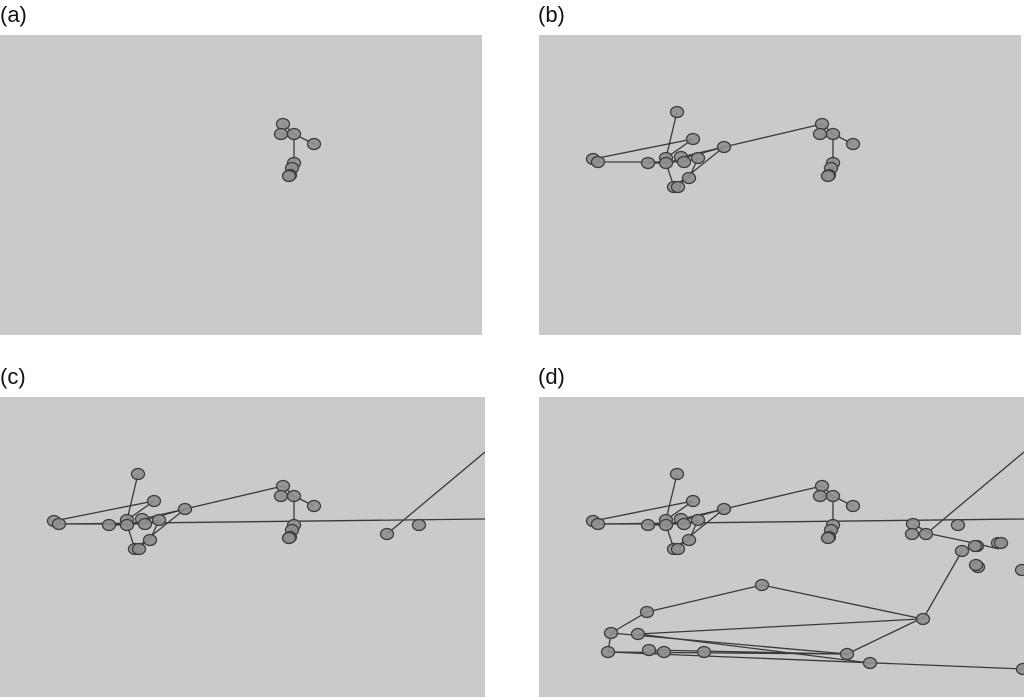 Image resolution: width=1024 pixels, height=700 pixels. Describe the element at coordinates (551, 14) in the screenshot. I see `panel-label-b: (b)` at that location.